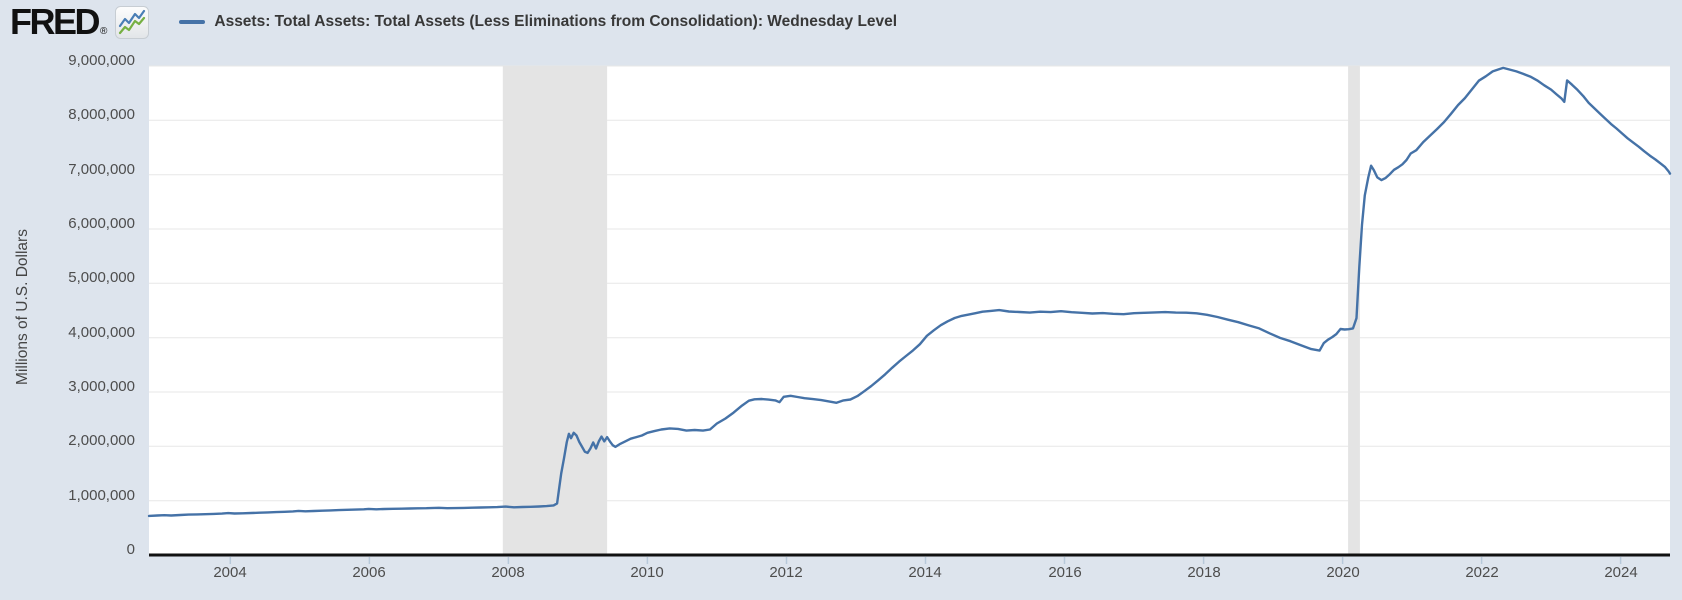 This screenshot has width=1682, height=600. What do you see at coordinates (369, 572) in the screenshot?
I see `x-tick-label: 2006` at bounding box center [369, 572].